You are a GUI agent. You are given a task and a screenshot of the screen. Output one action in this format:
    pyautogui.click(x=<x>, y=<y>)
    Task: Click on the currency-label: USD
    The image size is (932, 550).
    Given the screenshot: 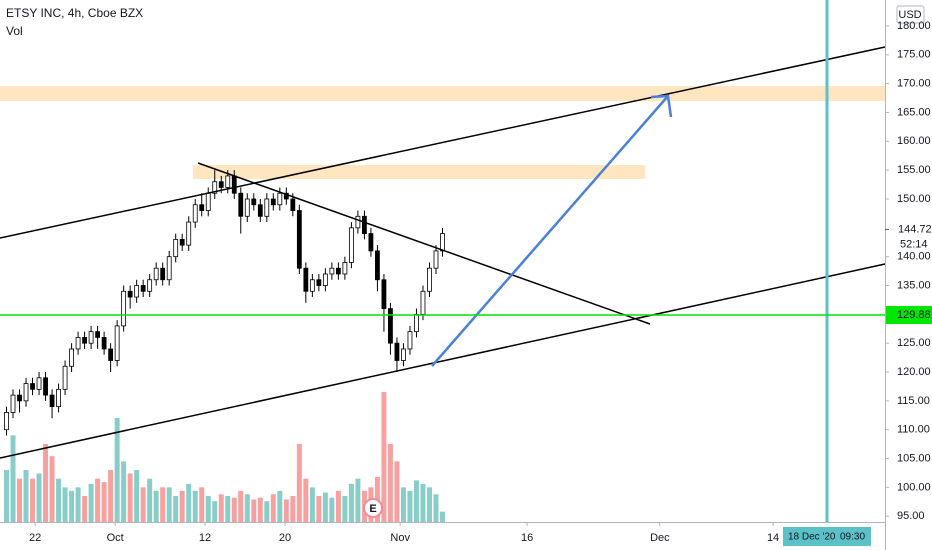 What is the action you would take?
    pyautogui.click(x=909, y=15)
    